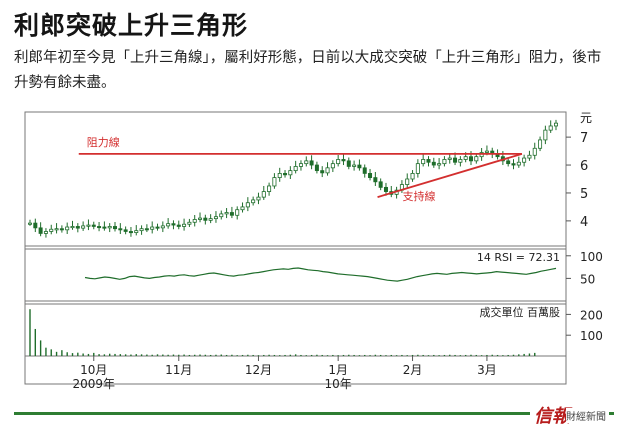  What do you see at coordinates (552, 415) in the screenshot?
I see `brand-logo: 信報` at bounding box center [552, 415].